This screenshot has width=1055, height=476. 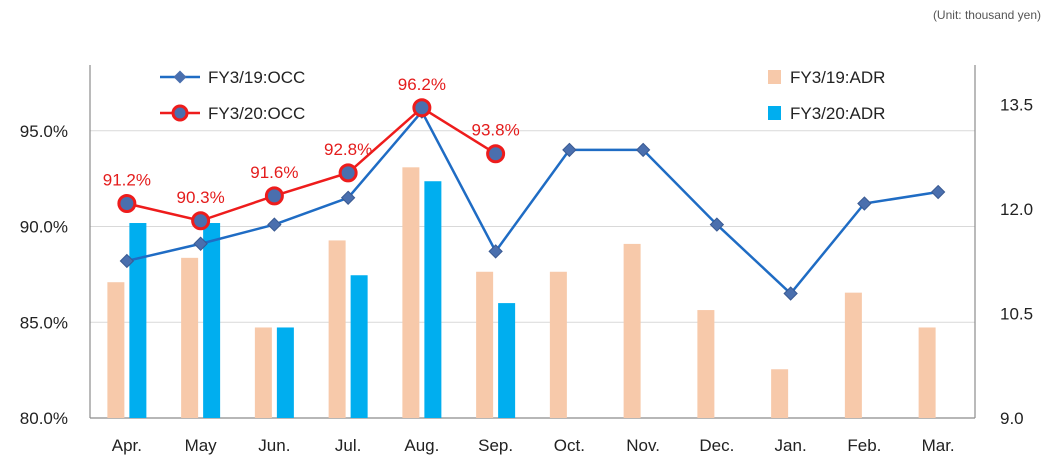 What do you see at coordinates (256, 77) in the screenshot?
I see `legend-label: FY3/19:OCC` at bounding box center [256, 77].